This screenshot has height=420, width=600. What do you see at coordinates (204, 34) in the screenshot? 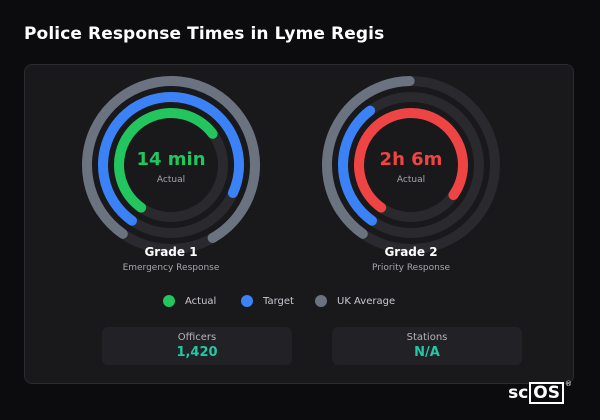
I see `page-title: Police Response Times in Lyme Regis` at bounding box center [204, 34].